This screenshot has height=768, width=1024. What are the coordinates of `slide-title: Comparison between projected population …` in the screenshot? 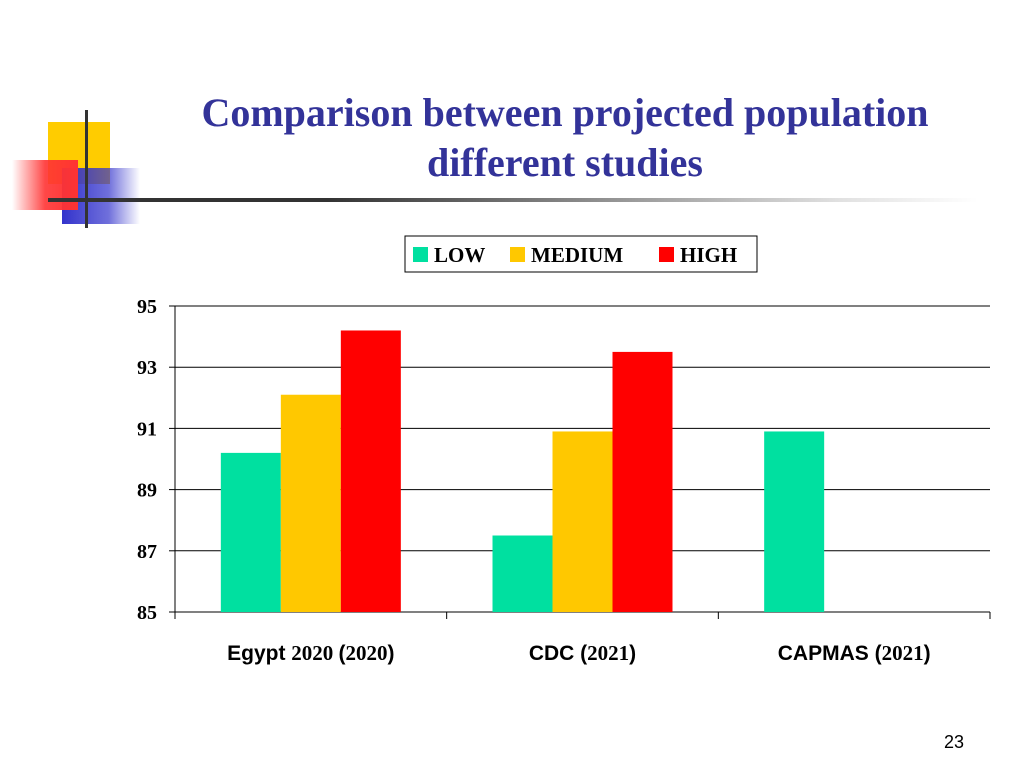 It's located at (565, 138).